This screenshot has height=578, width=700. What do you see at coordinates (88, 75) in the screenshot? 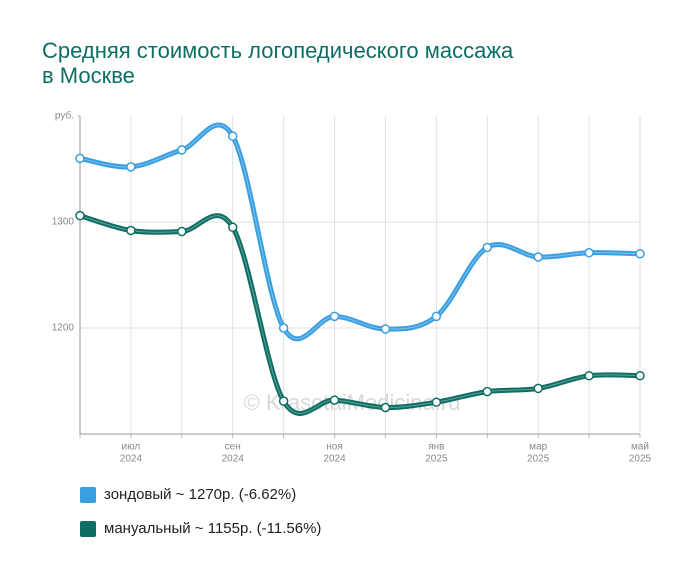
I see `chart-title: в Москве` at bounding box center [88, 75].